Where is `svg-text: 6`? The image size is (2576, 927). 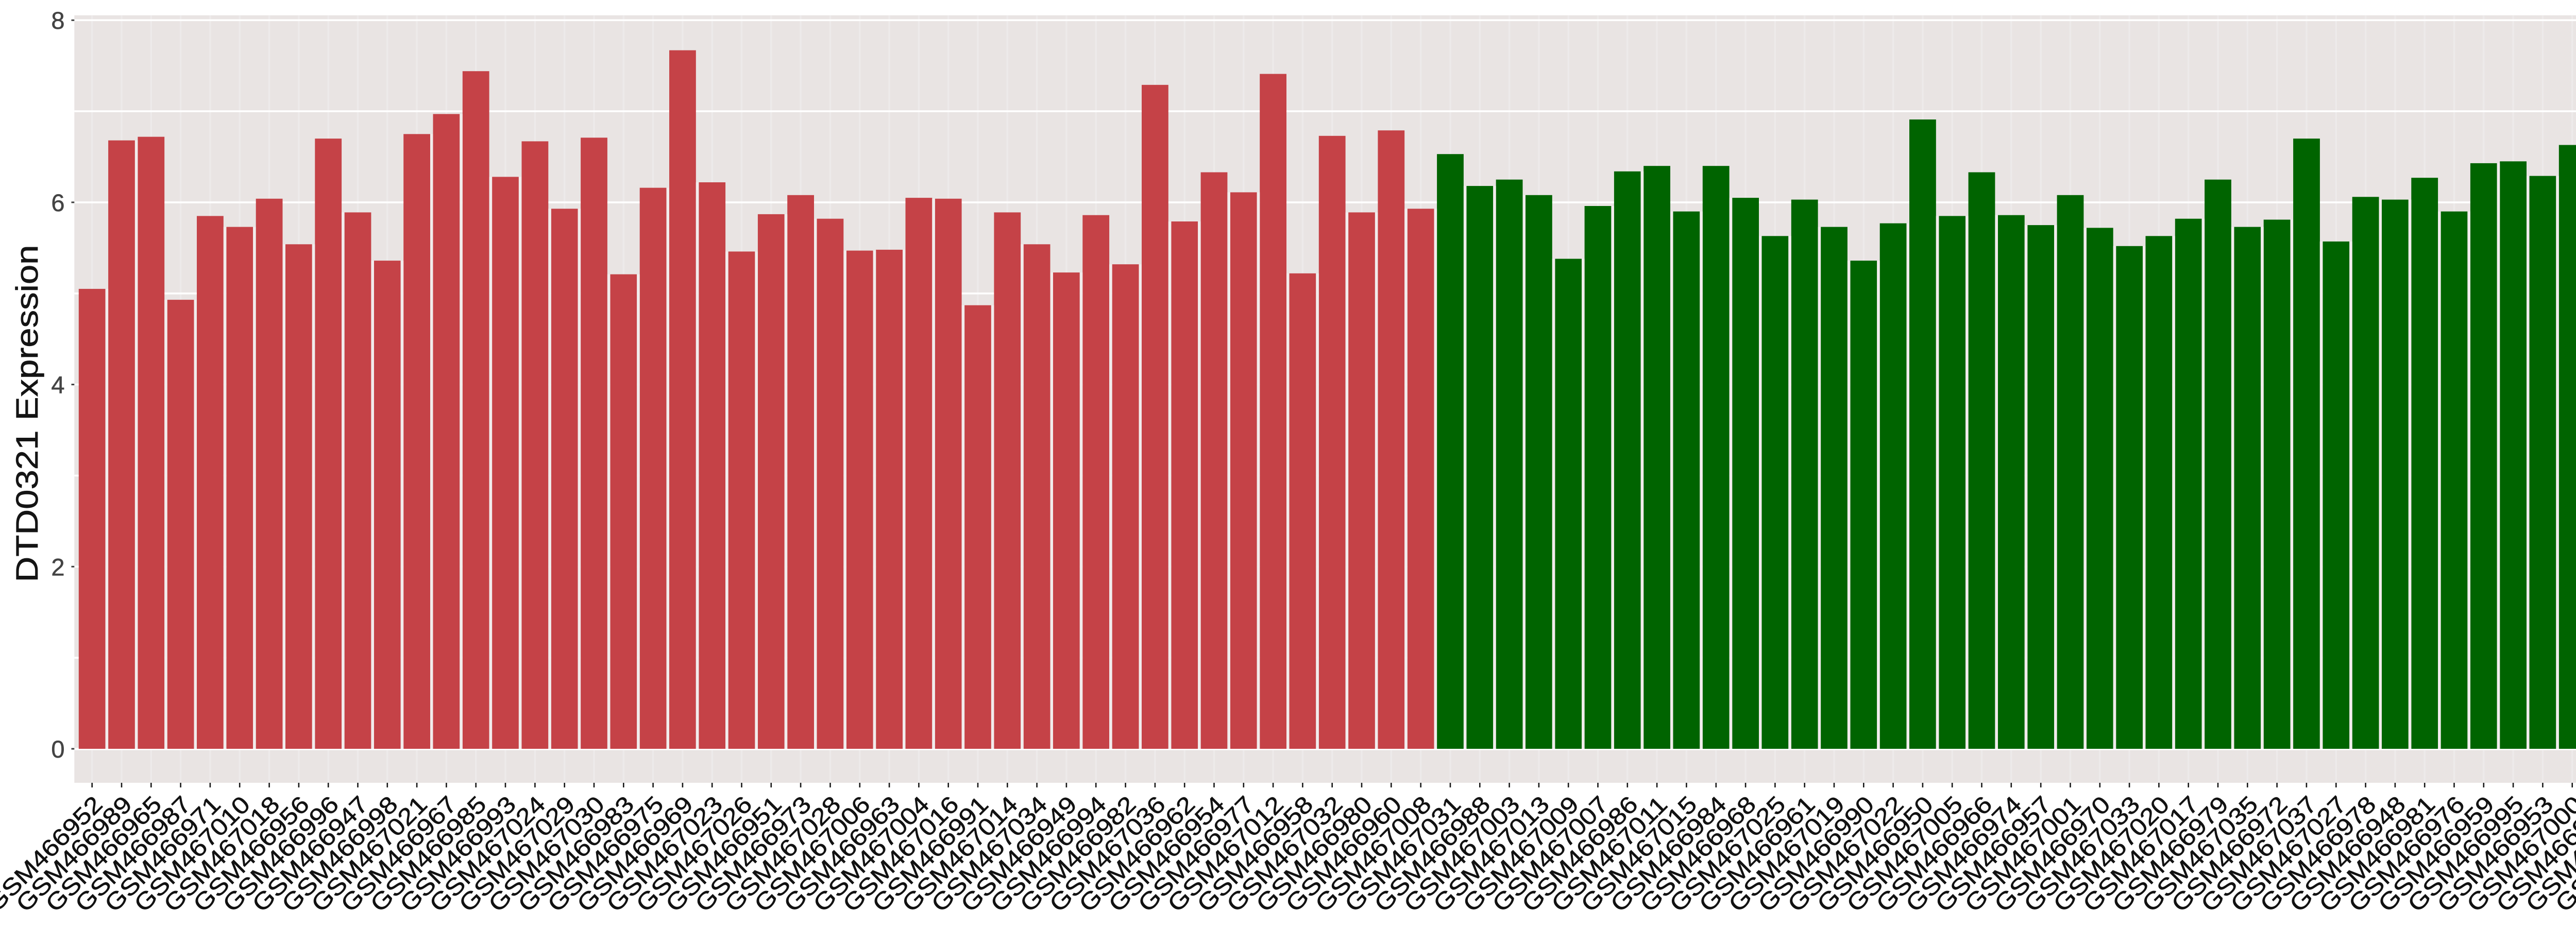
svg-text: 6 is located at coordinates (57, 202).